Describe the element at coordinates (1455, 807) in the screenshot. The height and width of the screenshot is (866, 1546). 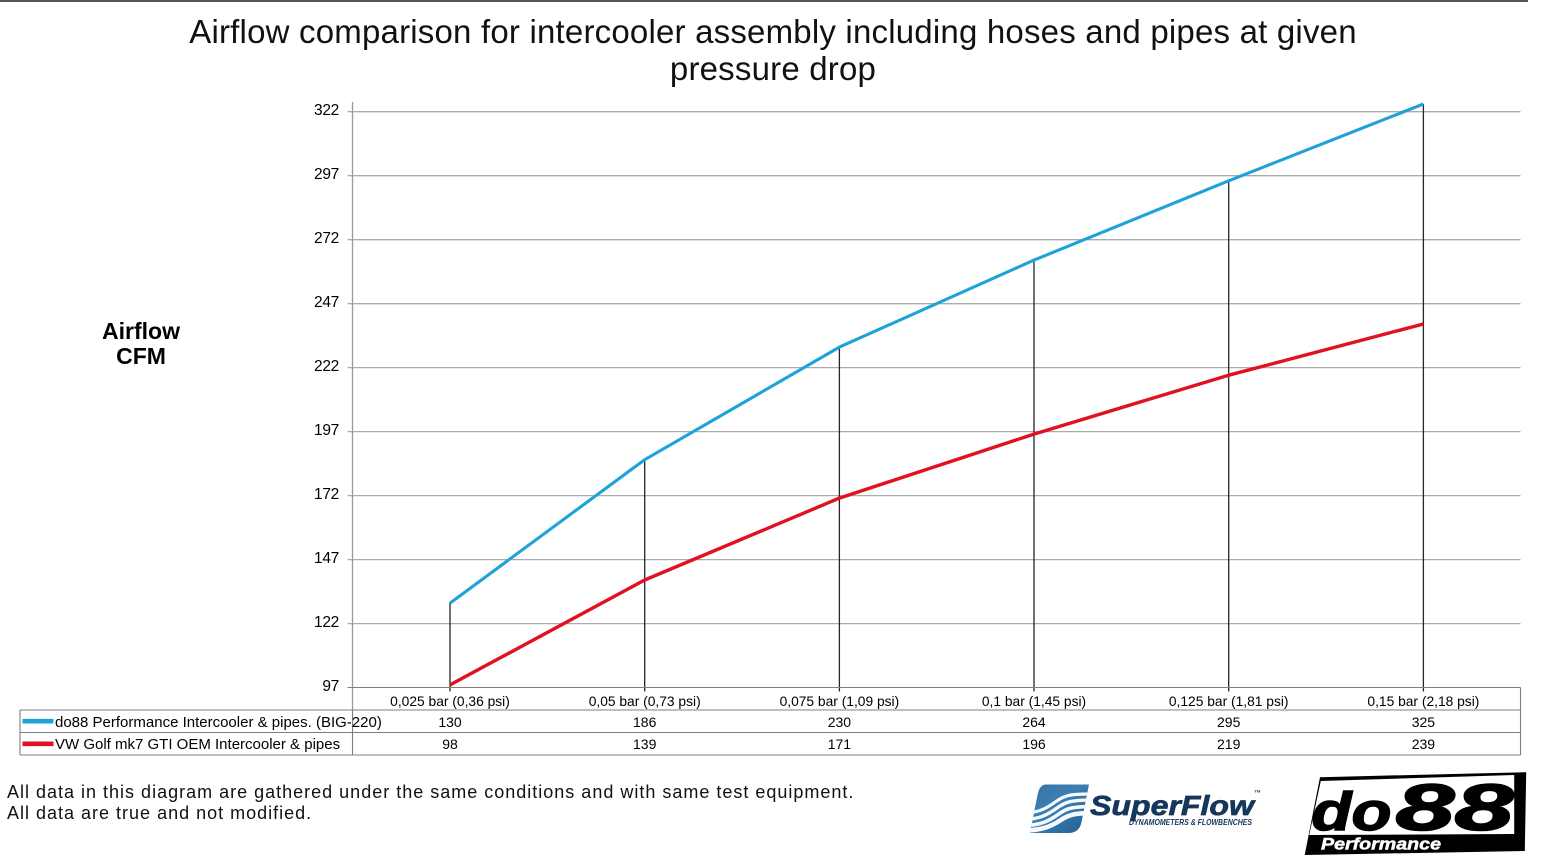
I see `svg-text: 88` at that location.